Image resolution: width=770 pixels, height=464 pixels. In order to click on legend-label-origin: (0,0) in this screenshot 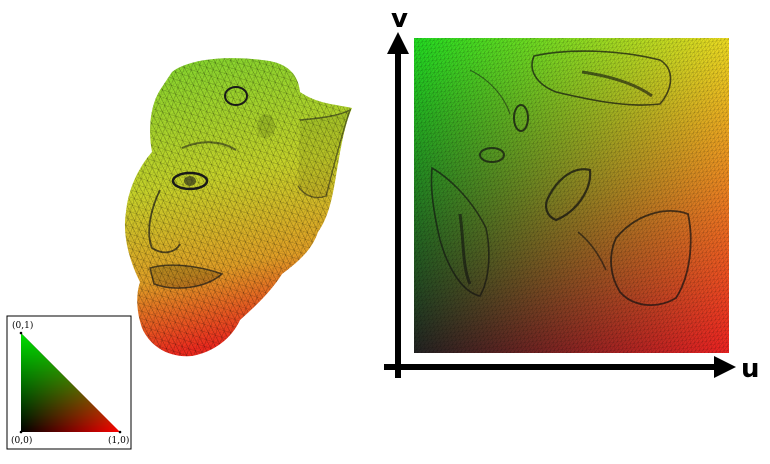, I will do `click(21, 440)`.